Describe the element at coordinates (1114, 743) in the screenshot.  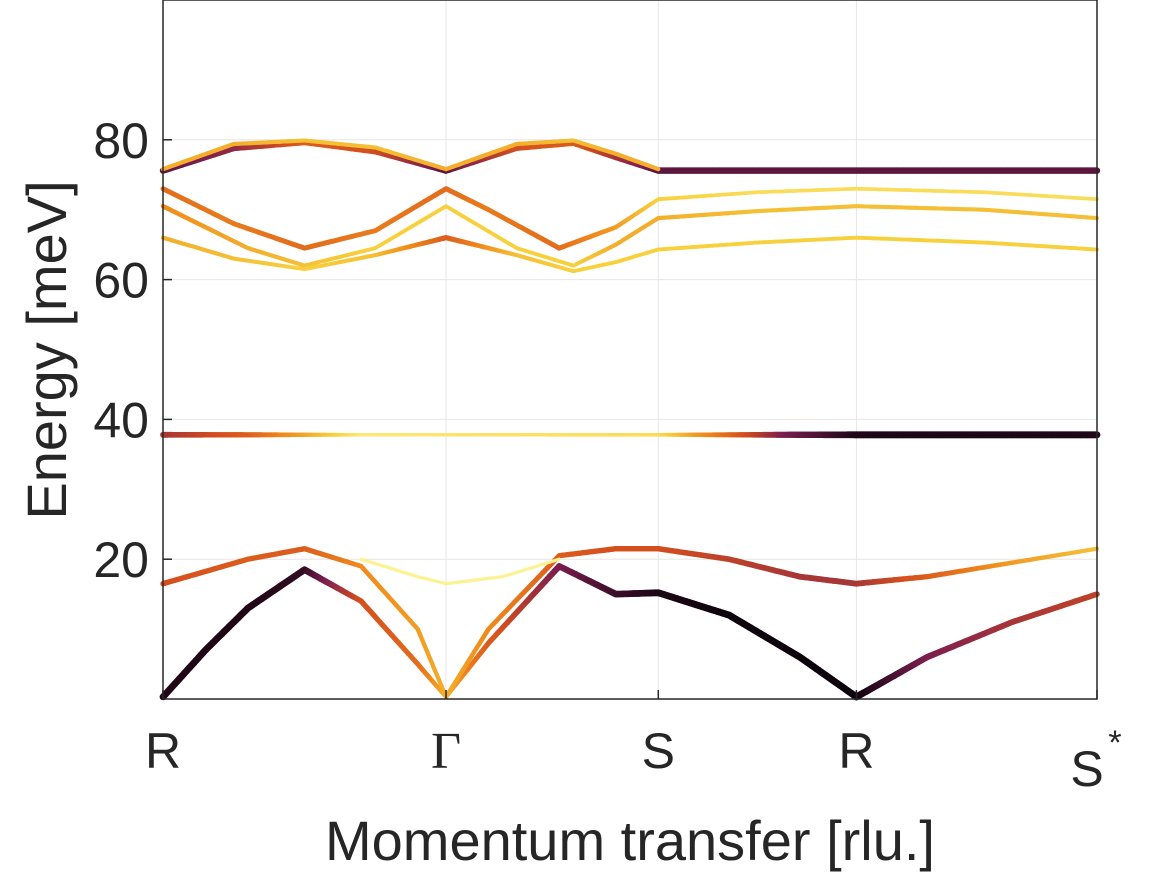
I see `x-tick-superscript: *` at that location.